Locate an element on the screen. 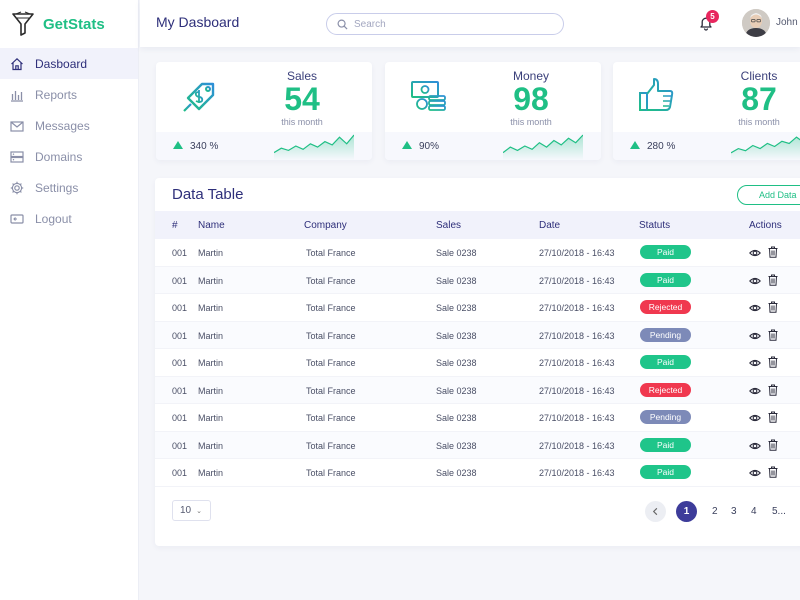 This screenshot has height=600, width=800. sidebar-item-reports: Reports is located at coordinates (69, 94).